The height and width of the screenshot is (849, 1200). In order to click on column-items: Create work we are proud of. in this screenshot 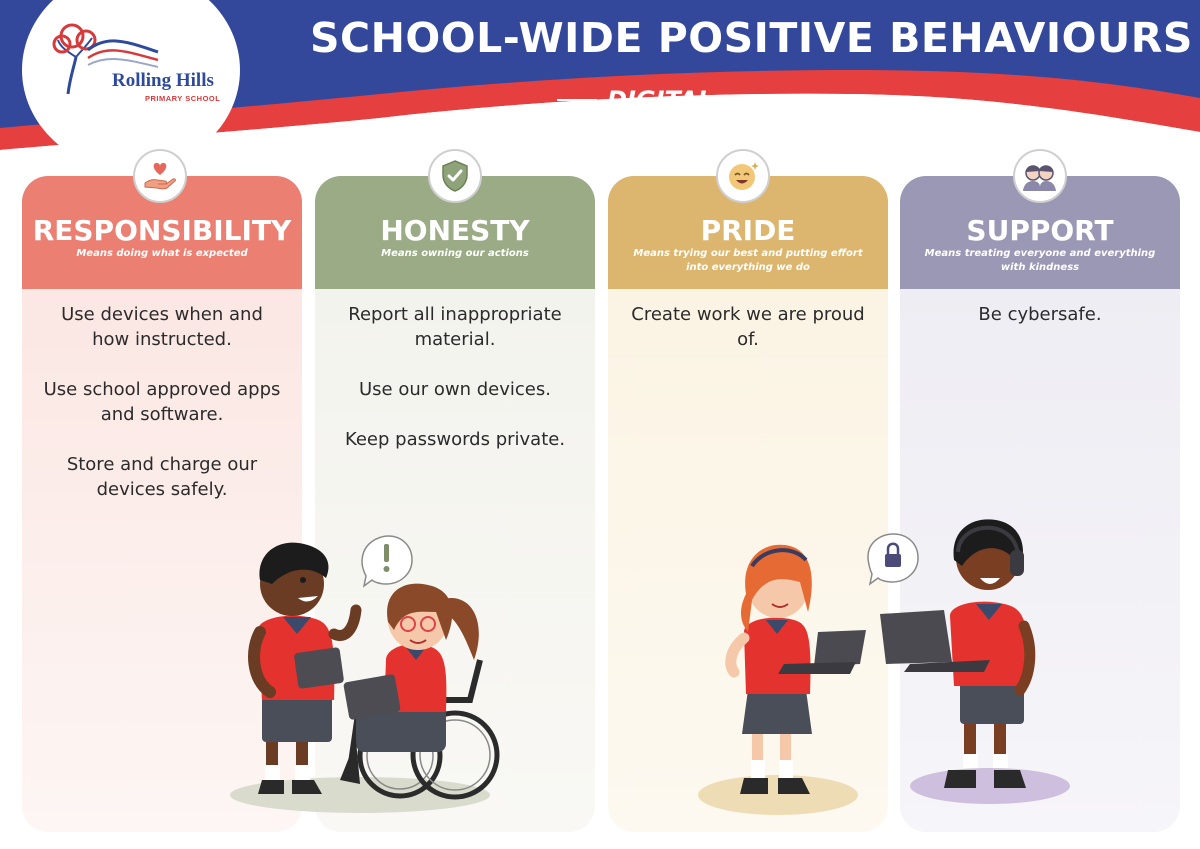, I will do `click(748, 339)`.